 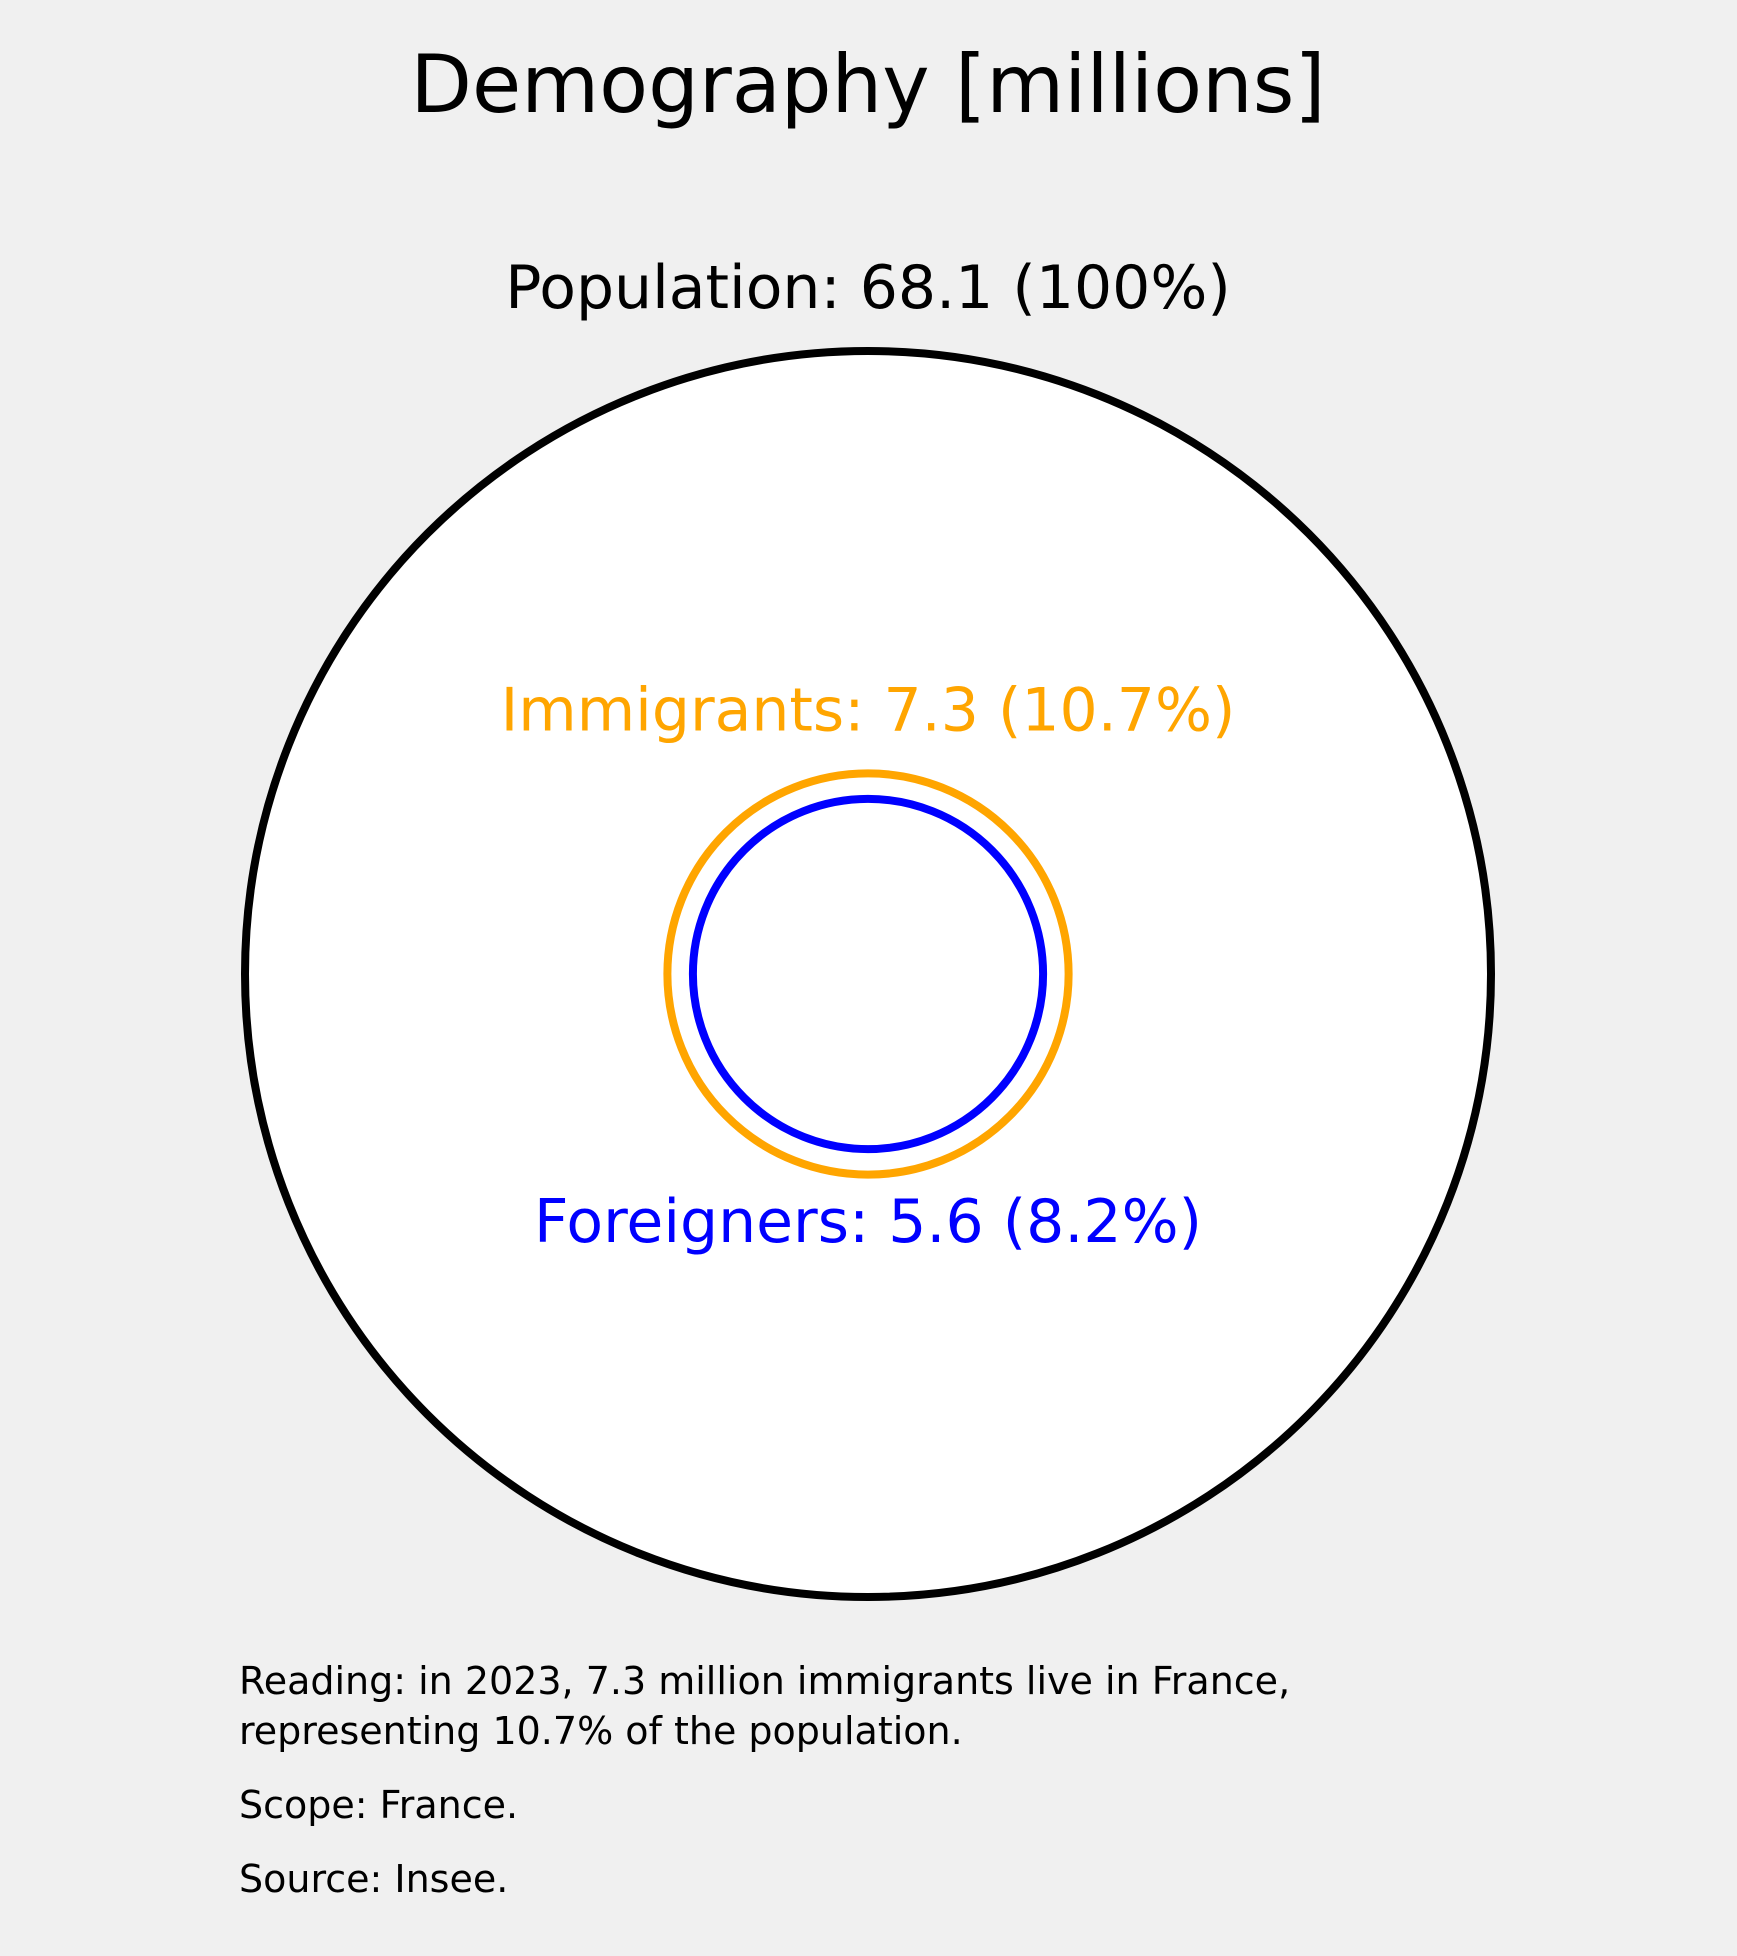 I want to click on foreigners-label: Foreigners: 5.6 (8.2%), so click(x=868, y=1222).